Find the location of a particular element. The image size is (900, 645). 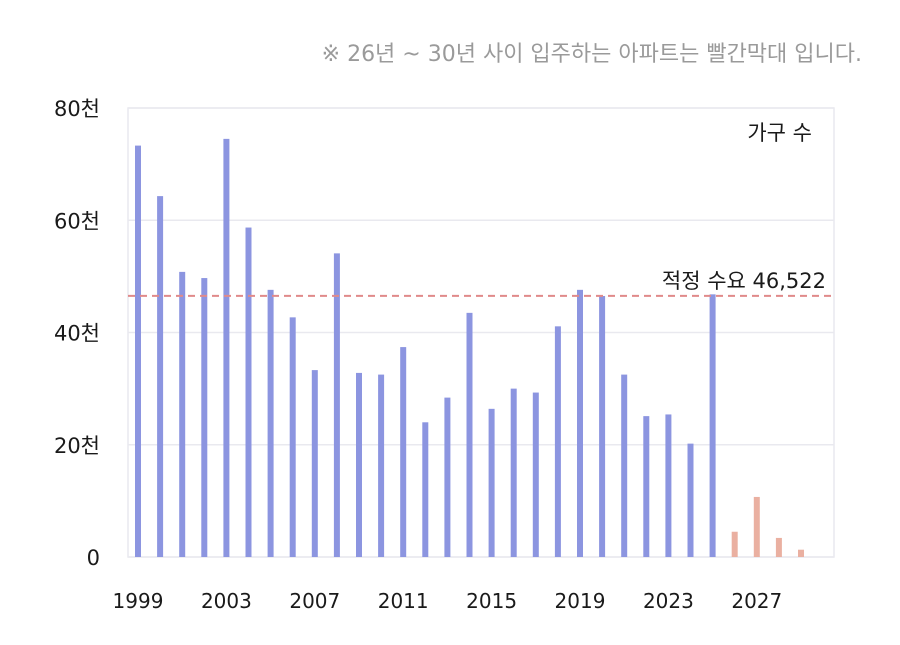

bar-2014 is located at coordinates (469, 434).